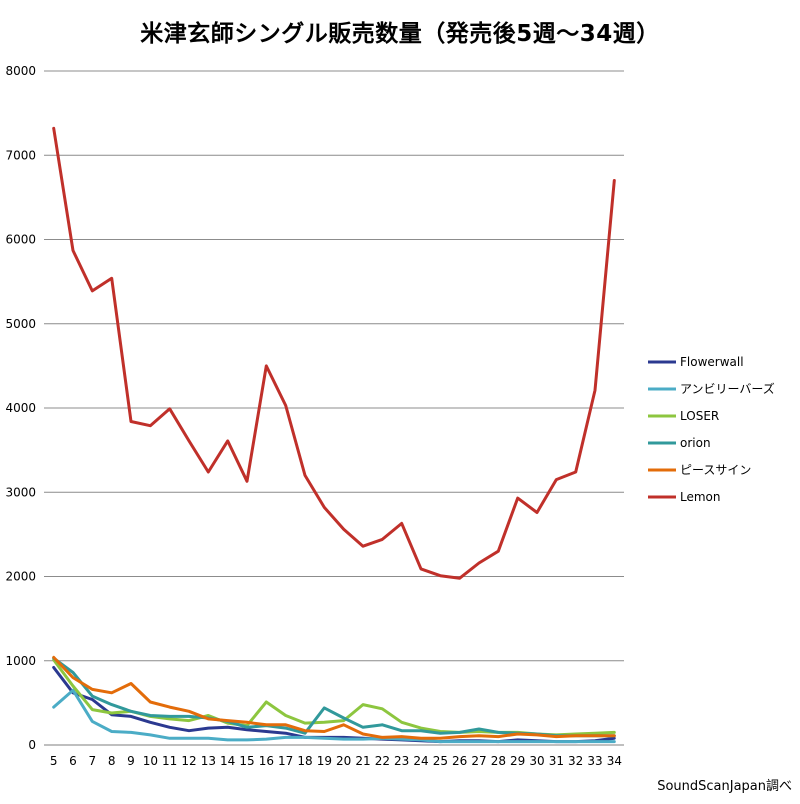 This screenshot has width=800, height=804. Describe the element at coordinates (594, 761) in the screenshot. I see `x-tick-label: 33` at that location.